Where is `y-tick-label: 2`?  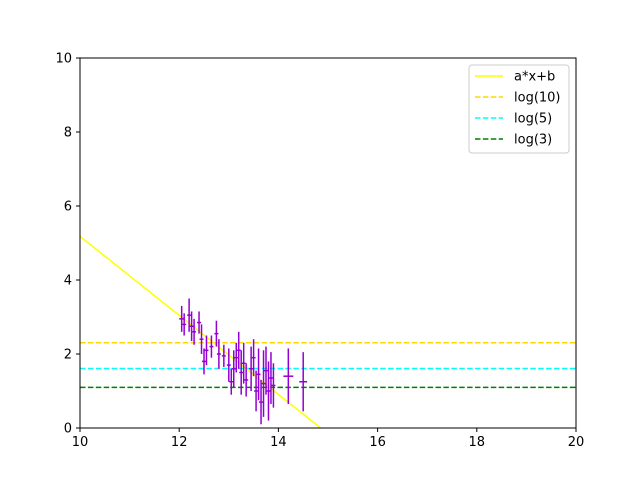 y-tick-label: 2 is located at coordinates (68, 355).